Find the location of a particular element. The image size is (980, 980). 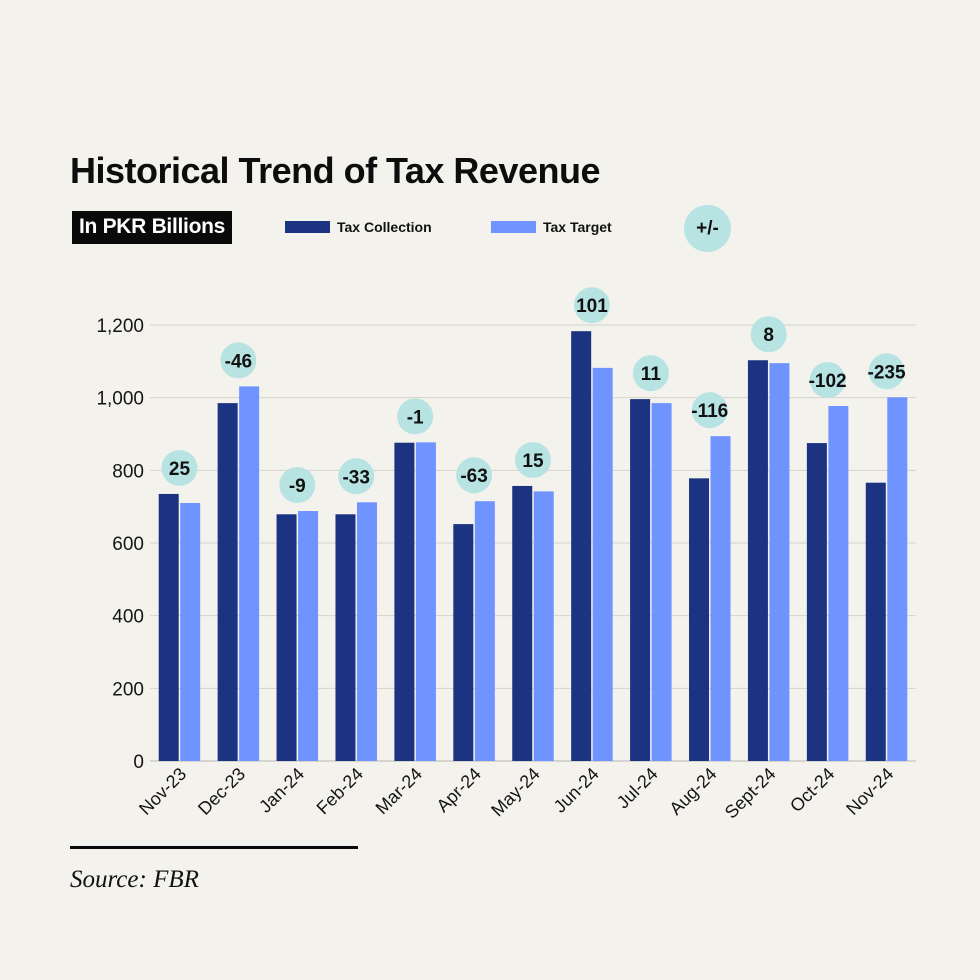

difference-label: -102 is located at coordinates (828, 381).